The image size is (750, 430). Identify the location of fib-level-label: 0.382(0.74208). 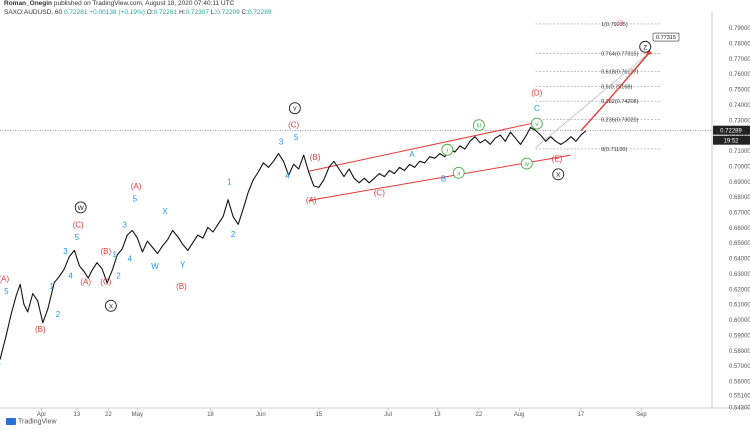
(619, 102).